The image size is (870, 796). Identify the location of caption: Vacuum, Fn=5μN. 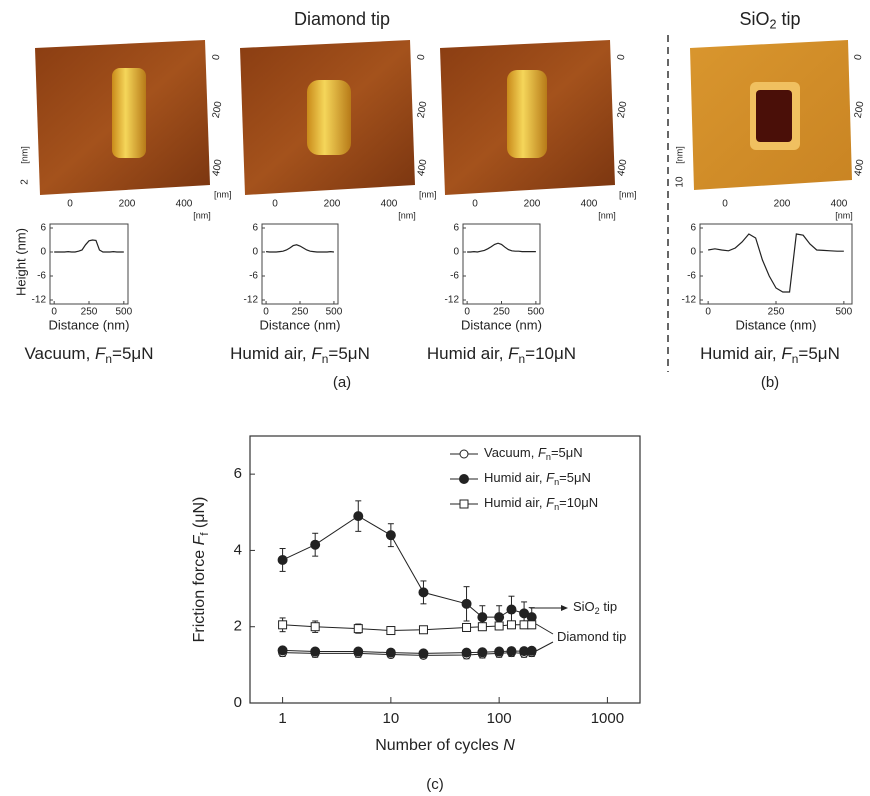
(88, 355).